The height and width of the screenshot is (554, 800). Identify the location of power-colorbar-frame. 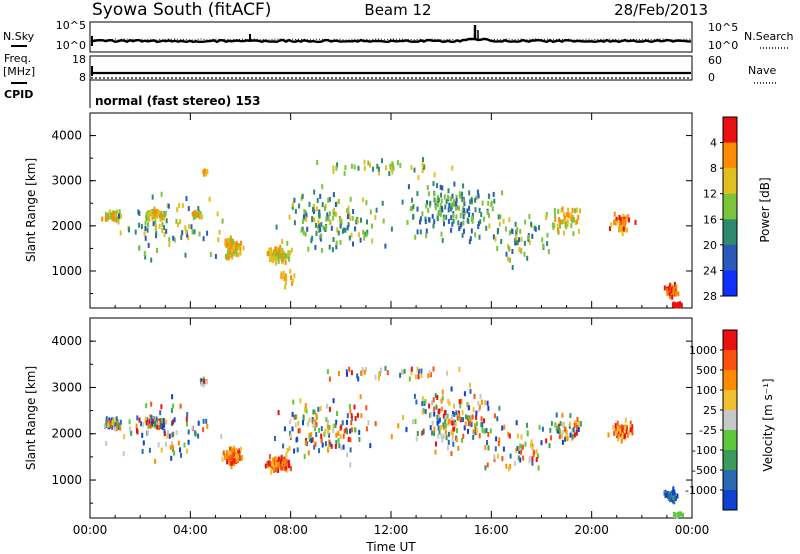
(730, 206).